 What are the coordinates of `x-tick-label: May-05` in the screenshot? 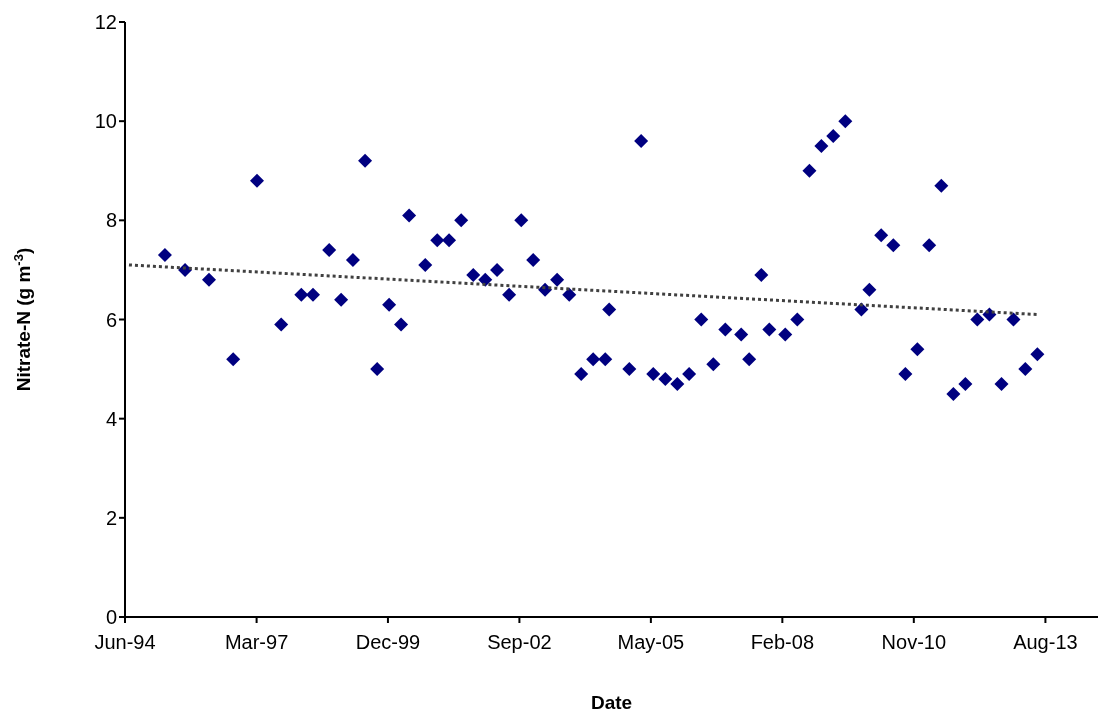 It's located at (651, 642).